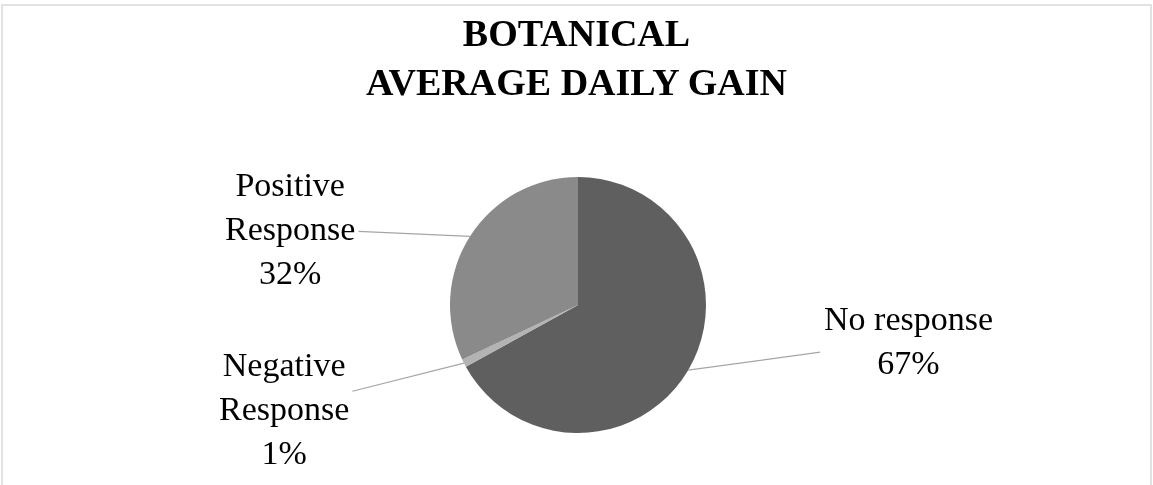  What do you see at coordinates (576, 57) in the screenshot?
I see `chart-title: BOTANICAL AVERAGE DAILY GAIN` at bounding box center [576, 57].